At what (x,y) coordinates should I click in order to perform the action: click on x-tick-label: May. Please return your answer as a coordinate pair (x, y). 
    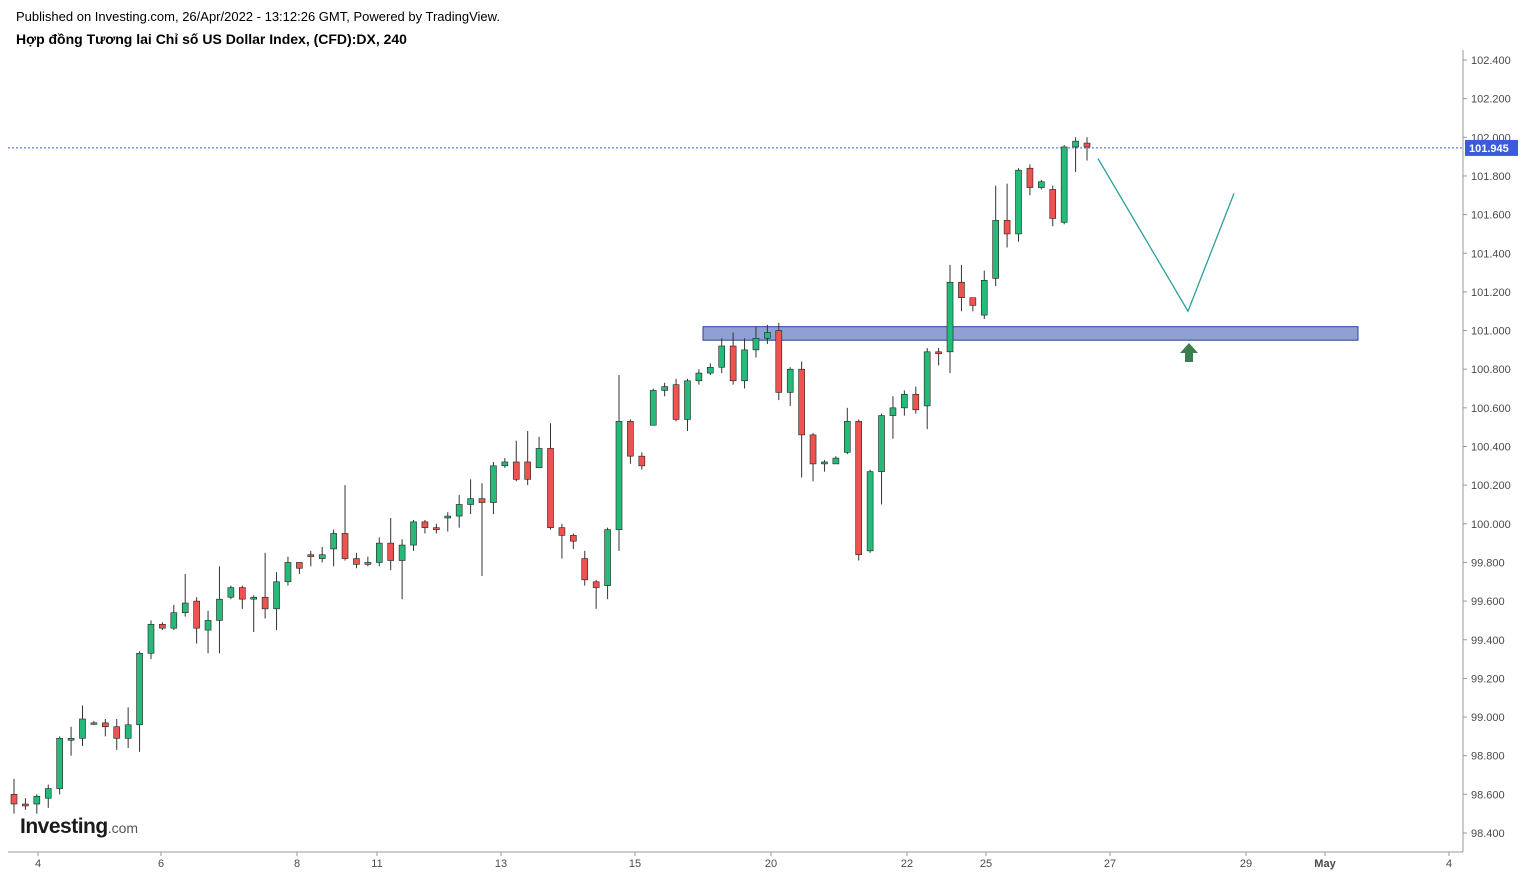
    Looking at the image, I should click on (1325, 864).